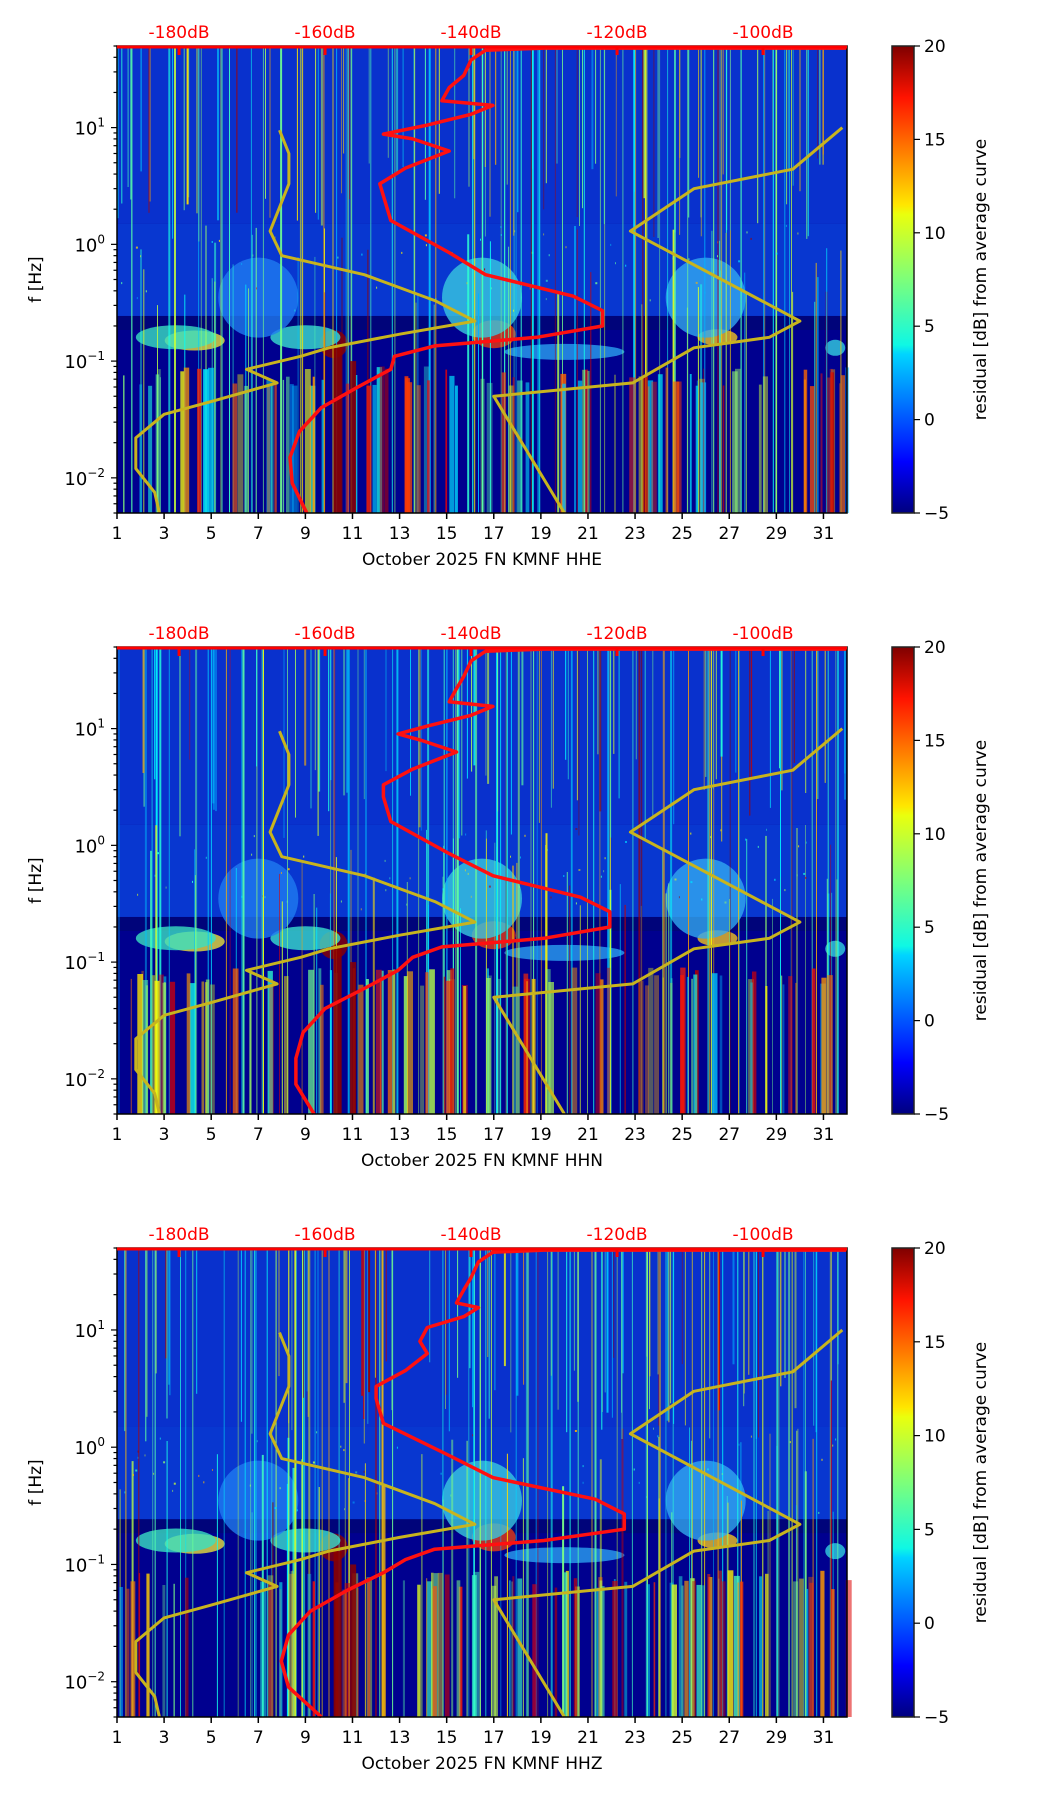 This screenshot has height=1810, width=1052. What do you see at coordinates (835, 348) in the screenshot?
I see `heatmap-patch` at bounding box center [835, 348].